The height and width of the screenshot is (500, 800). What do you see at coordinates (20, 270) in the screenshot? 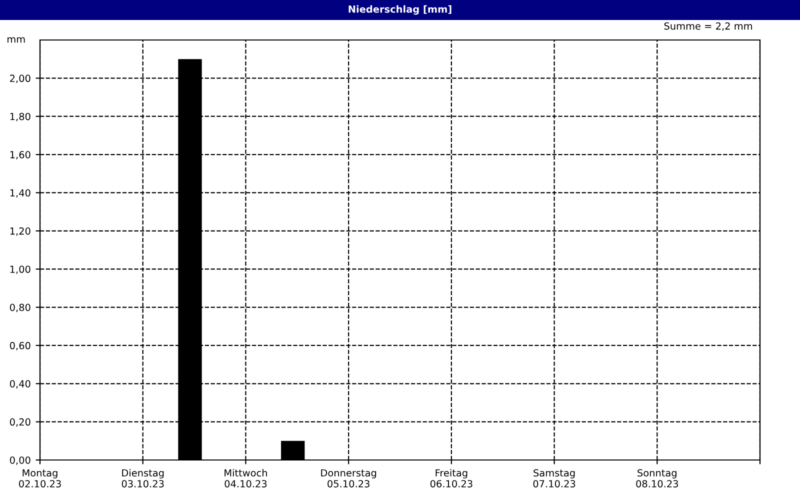
I see `y-tick-label: 1,00` at bounding box center [20, 270].